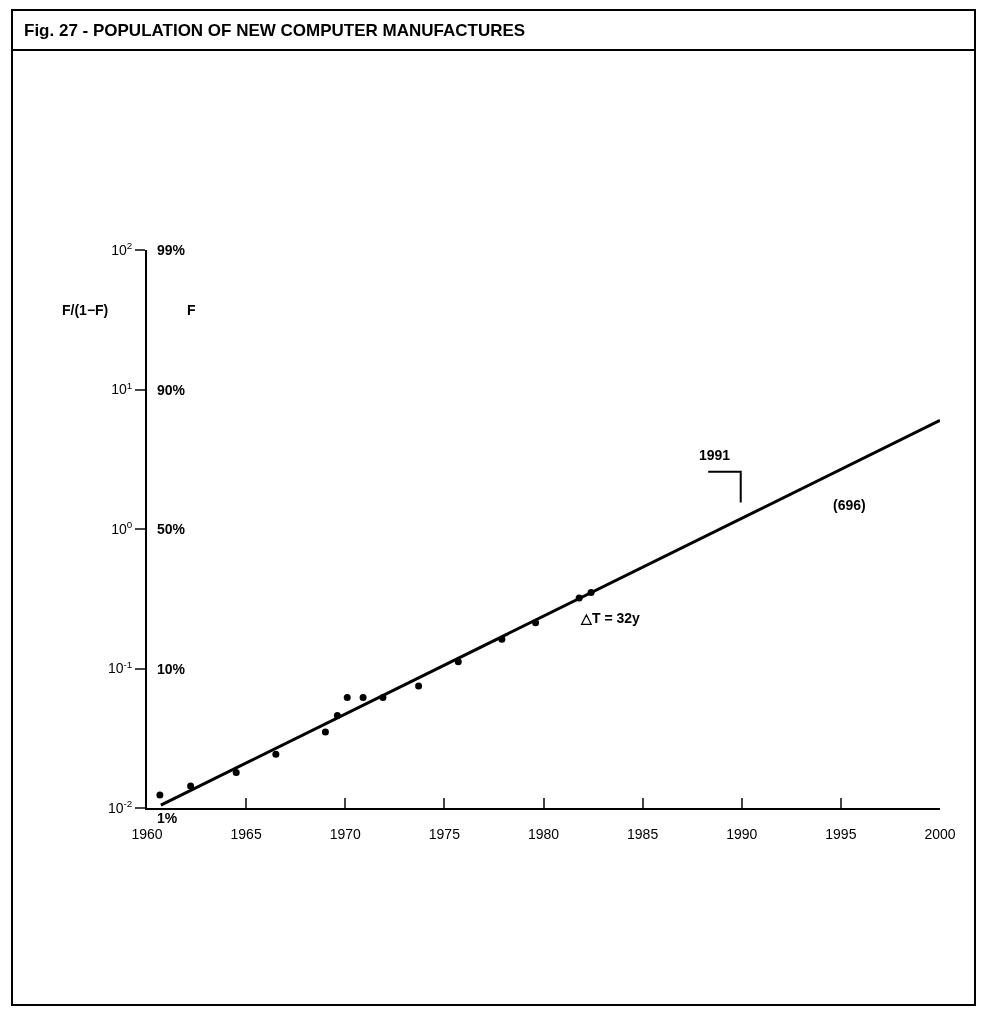 The width and height of the screenshot is (987, 1014). Describe the element at coordinates (171, 529) in the screenshot. I see `annotation: 50%` at that location.